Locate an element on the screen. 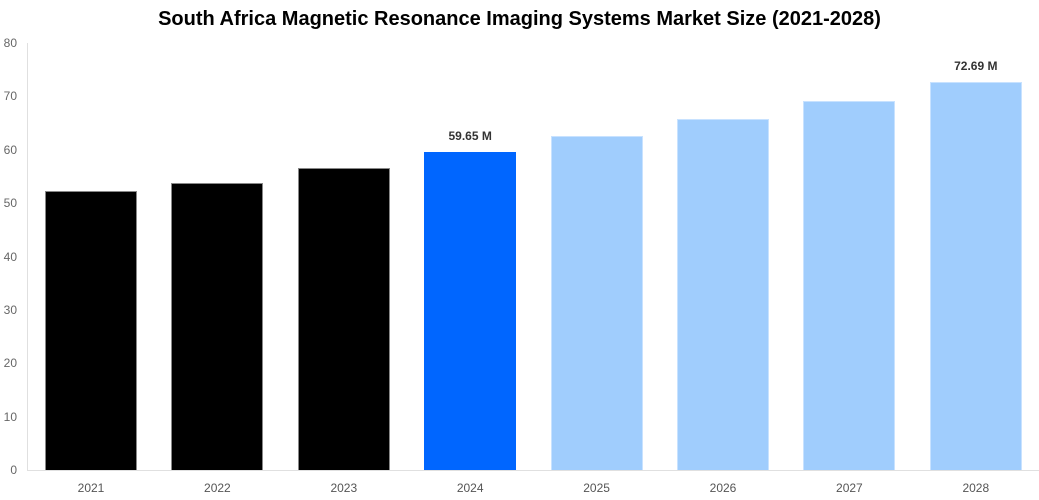 The image size is (1039, 500). y-tick-label: 70 is located at coordinates (10, 96).